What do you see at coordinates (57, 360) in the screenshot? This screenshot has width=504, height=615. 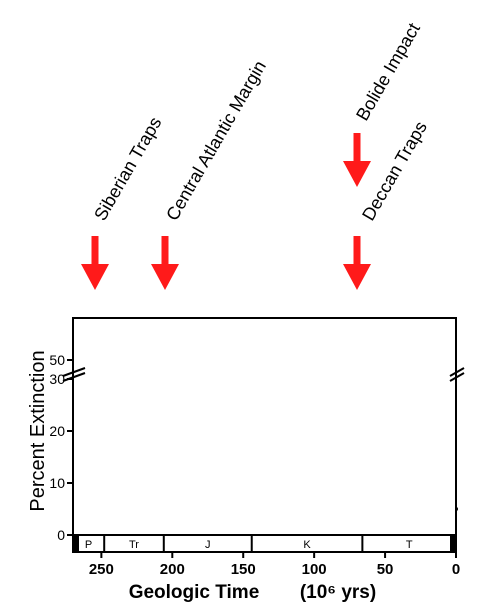 I see `y-tick-label: 50` at bounding box center [57, 360].